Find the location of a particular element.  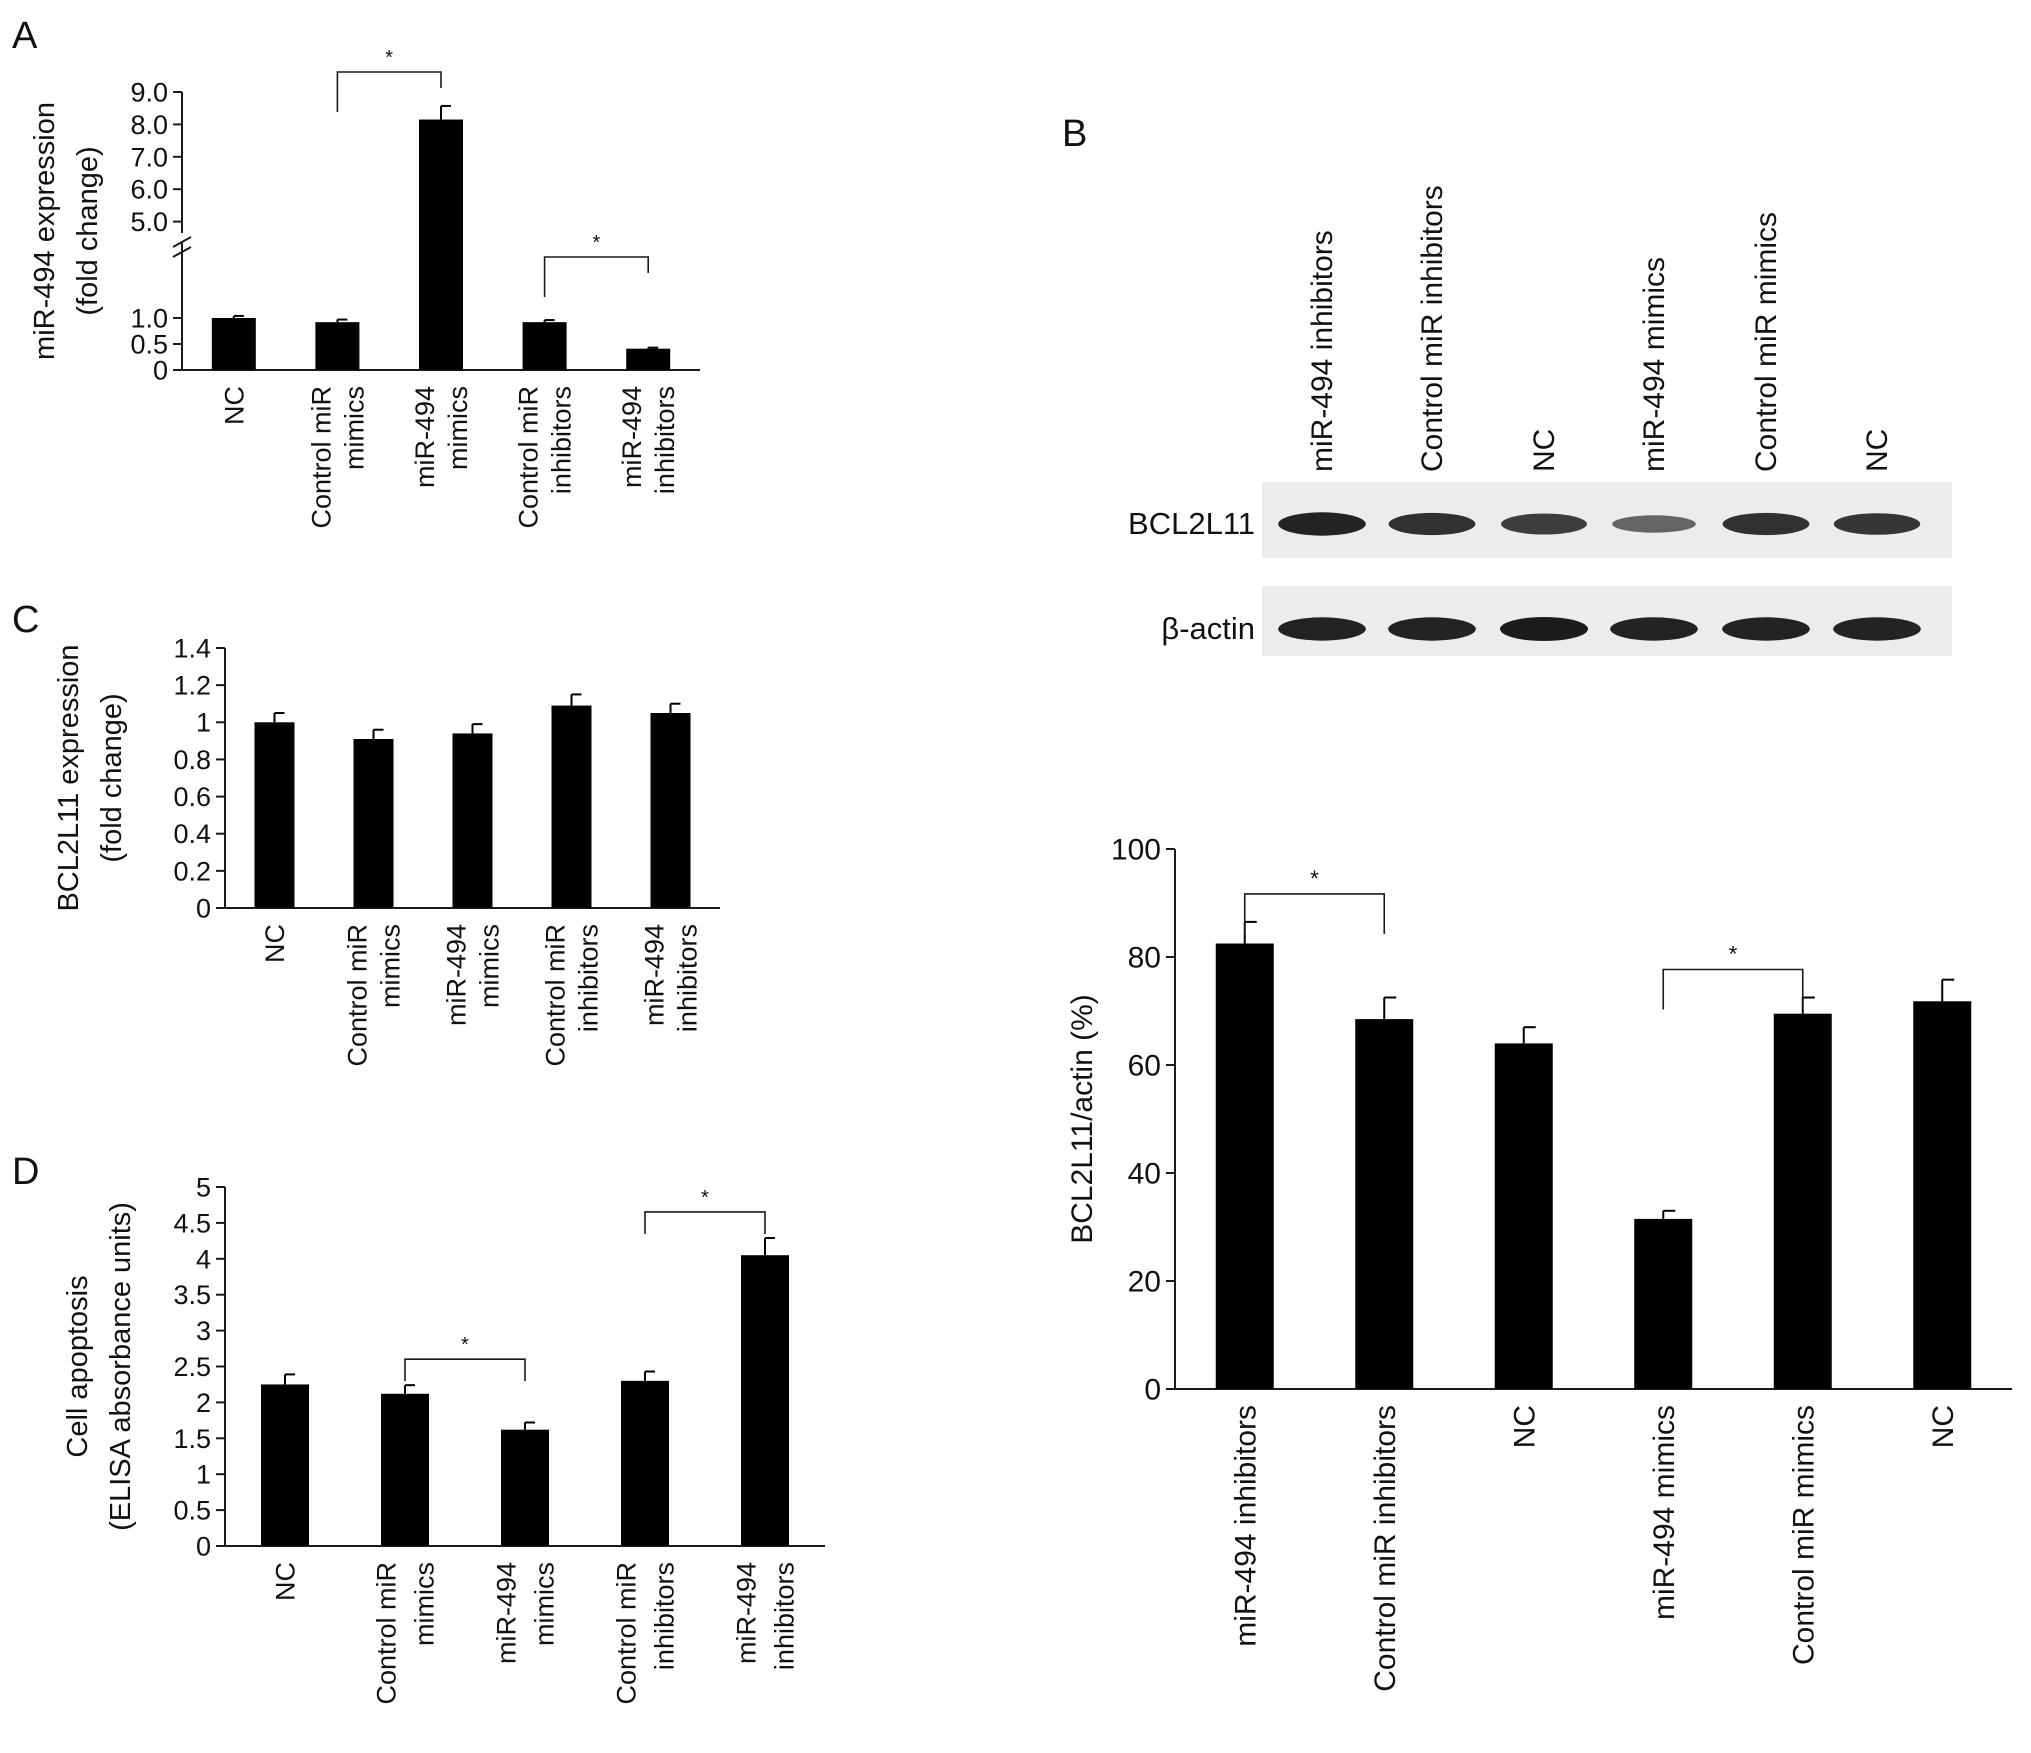

x-category-label: miR-494 inhibitors is located at coordinates (1245, 1526).